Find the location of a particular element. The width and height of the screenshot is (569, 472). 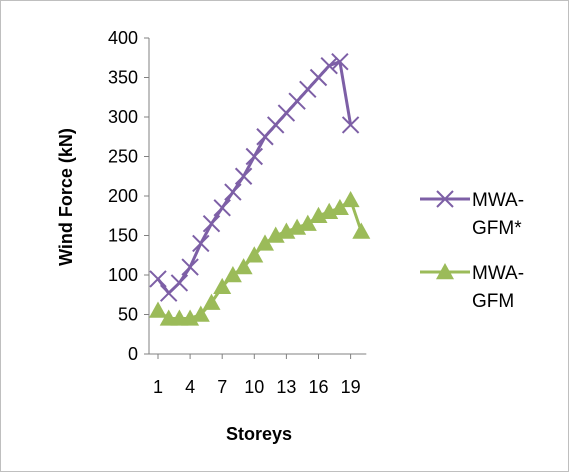

y-axis-ticks: 0 50 100 150 200 250 300 350 400 is located at coordinates (128, 196).